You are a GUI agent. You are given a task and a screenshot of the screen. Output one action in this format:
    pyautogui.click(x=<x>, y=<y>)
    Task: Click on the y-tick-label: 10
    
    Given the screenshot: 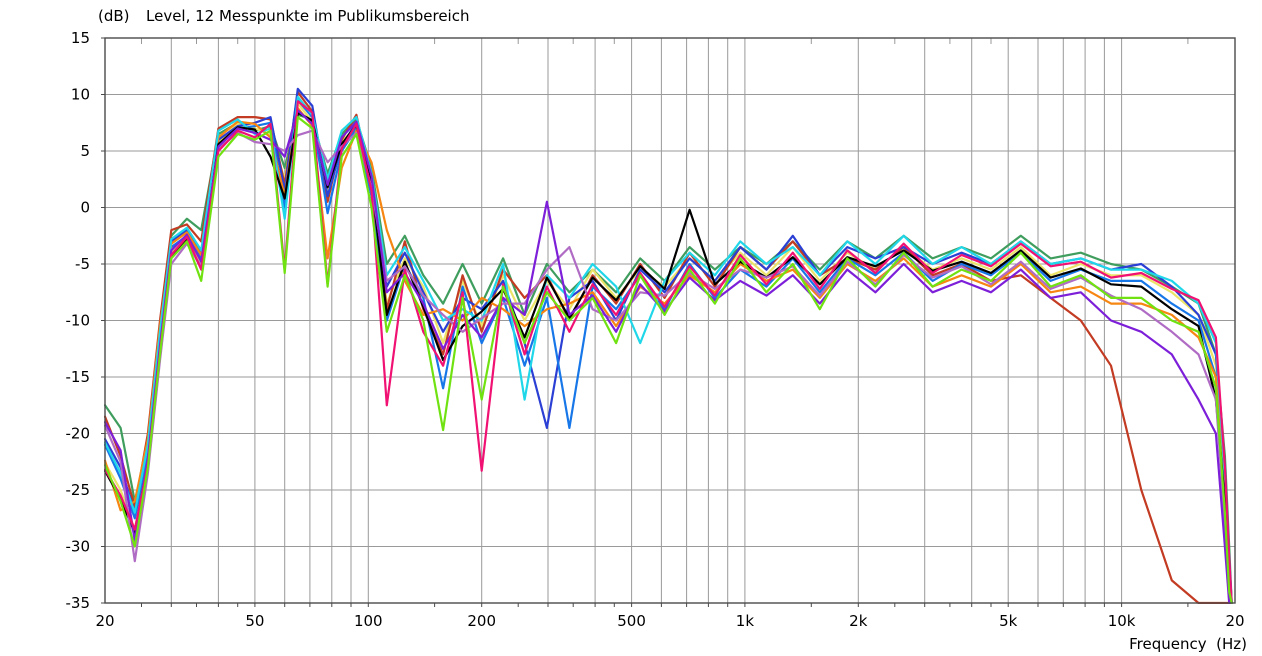 What is the action you would take?
    pyautogui.click(x=80, y=95)
    